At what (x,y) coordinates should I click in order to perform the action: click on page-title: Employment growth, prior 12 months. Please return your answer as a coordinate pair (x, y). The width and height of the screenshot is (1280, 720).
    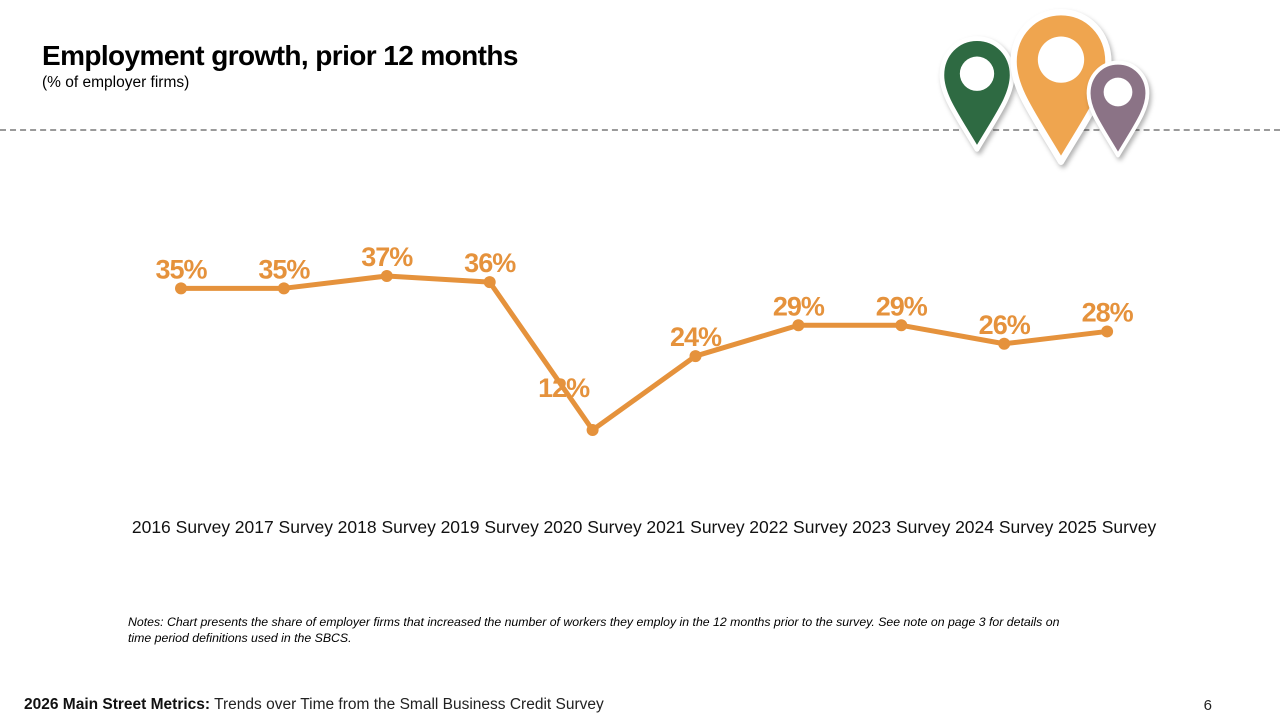
    Looking at the image, I should click on (280, 55).